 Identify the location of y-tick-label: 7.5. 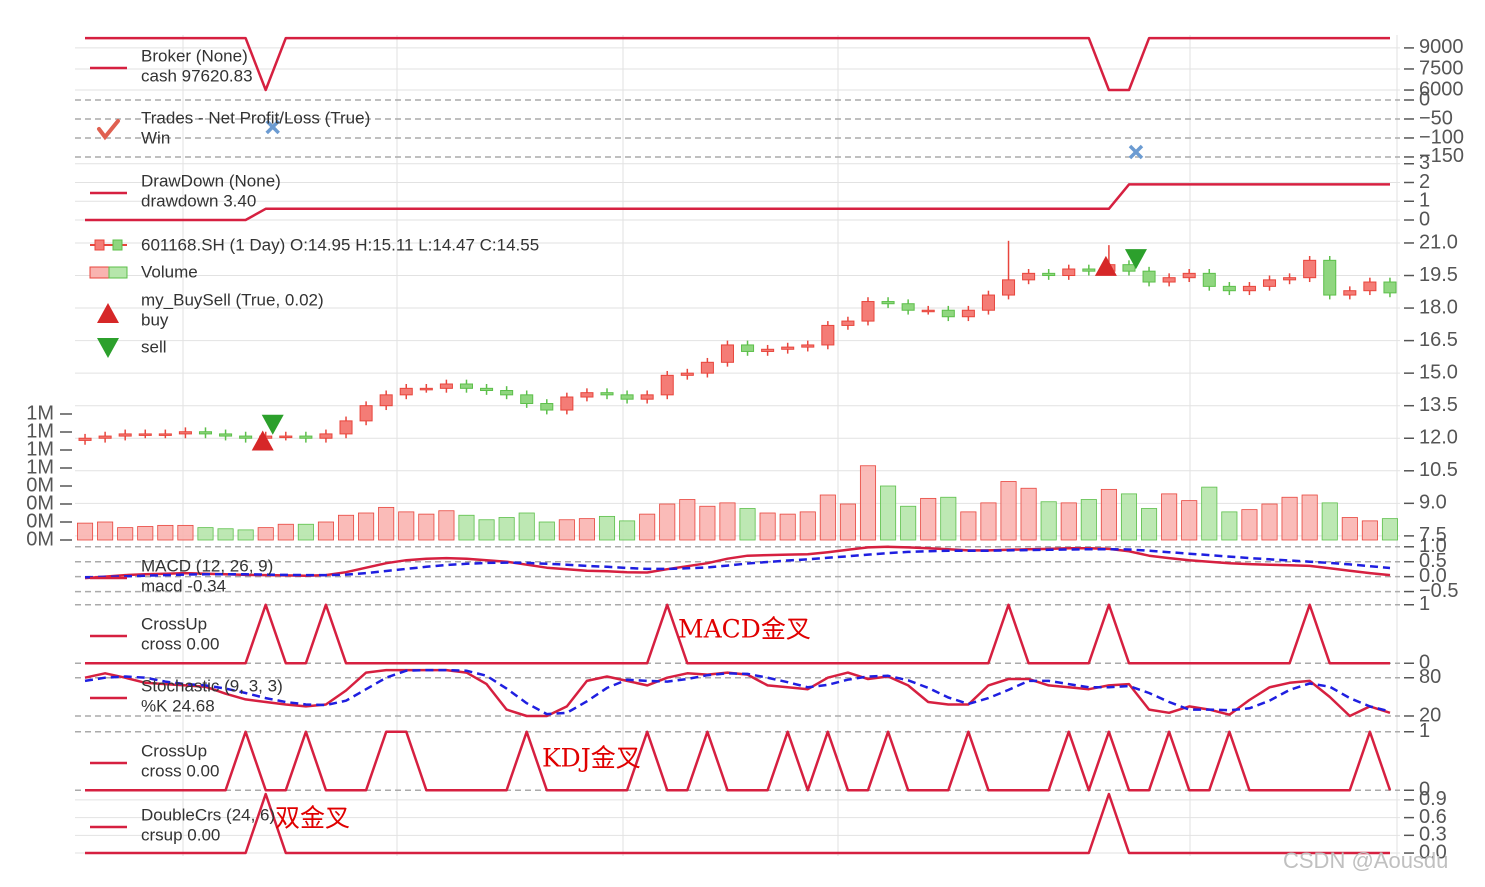
(1433, 535).